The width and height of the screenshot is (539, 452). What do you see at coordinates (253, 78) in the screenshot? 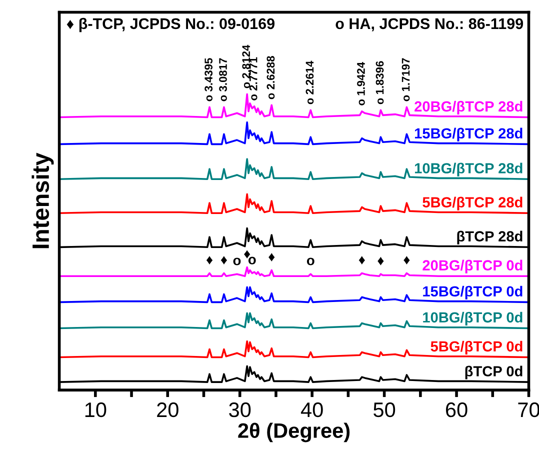
I see `annotation: o 2.7771` at bounding box center [253, 78].